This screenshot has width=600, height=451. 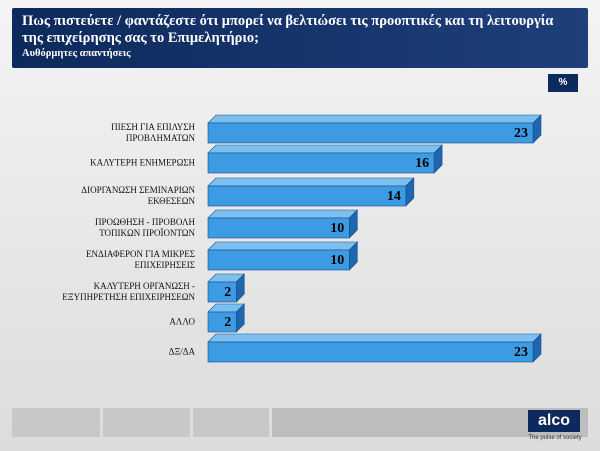 I want to click on value-label: 16, so click(x=422, y=163).